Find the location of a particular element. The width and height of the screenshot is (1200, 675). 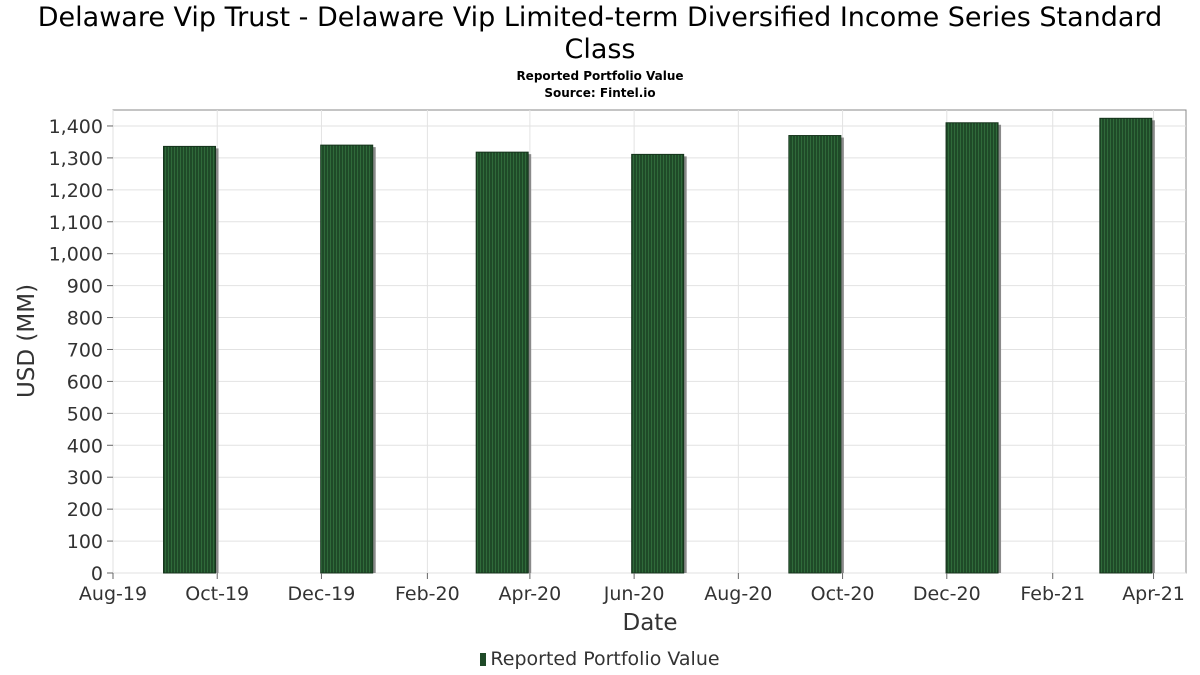

legend: Reported Portfolio Value is located at coordinates (600, 659).